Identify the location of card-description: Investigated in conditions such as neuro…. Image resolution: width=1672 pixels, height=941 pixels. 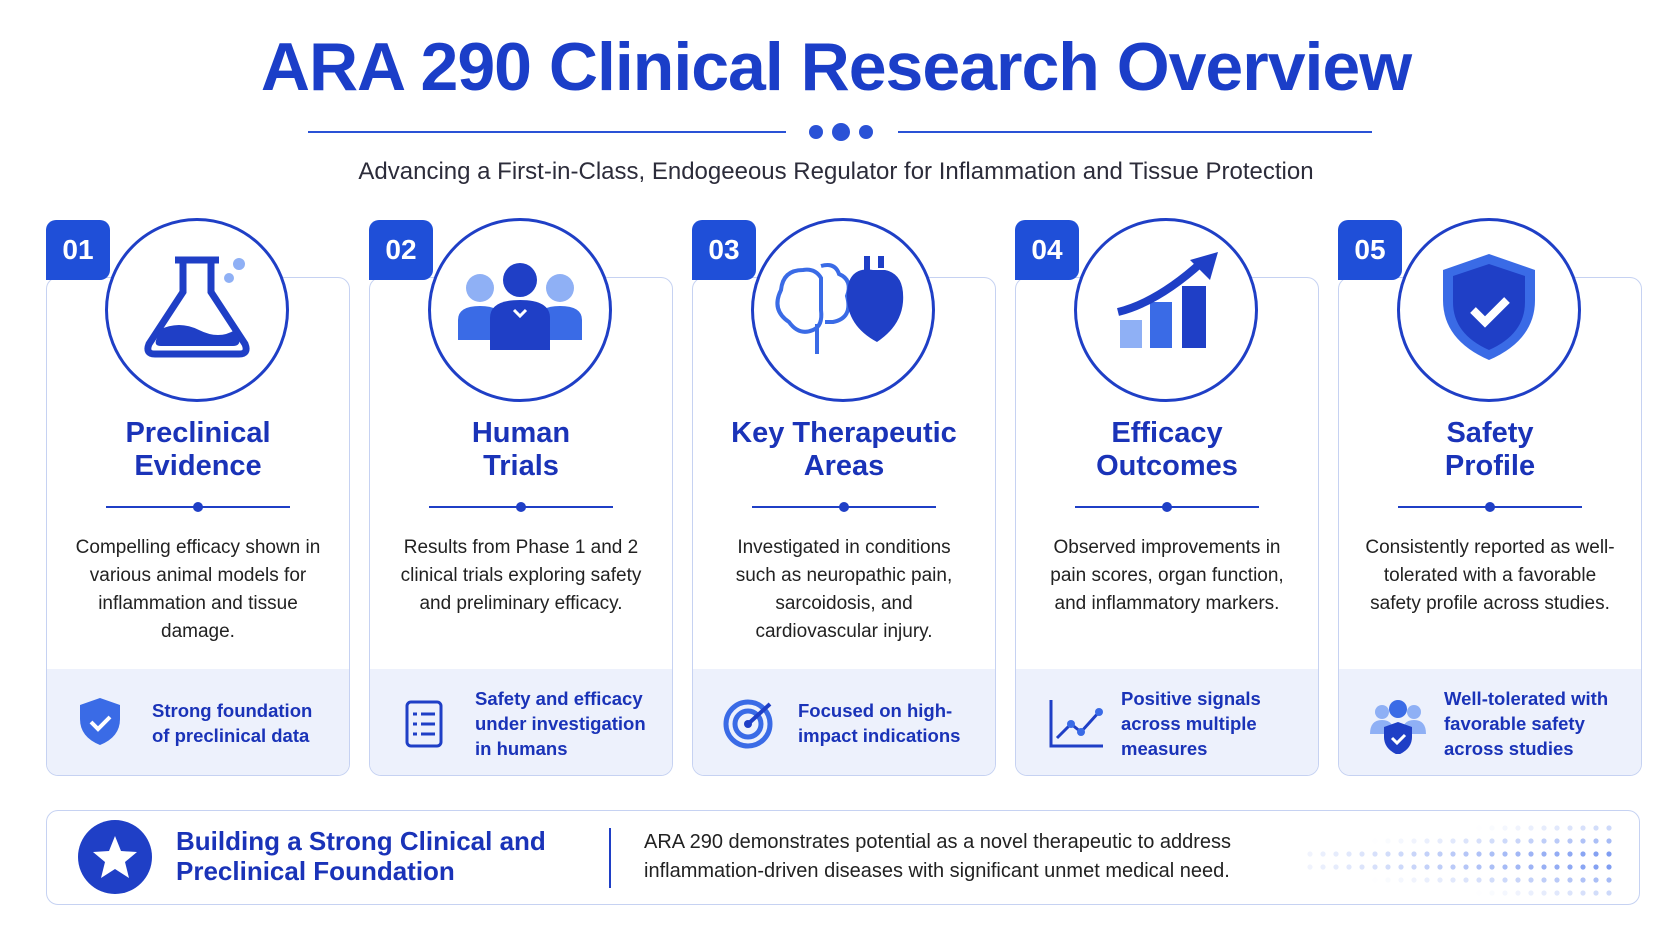
(844, 589).